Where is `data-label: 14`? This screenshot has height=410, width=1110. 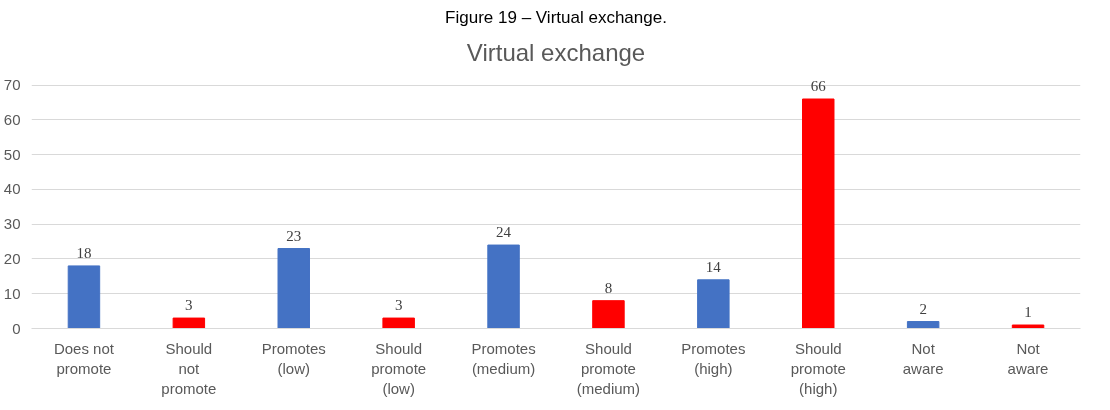
data-label: 14 is located at coordinates (713, 266).